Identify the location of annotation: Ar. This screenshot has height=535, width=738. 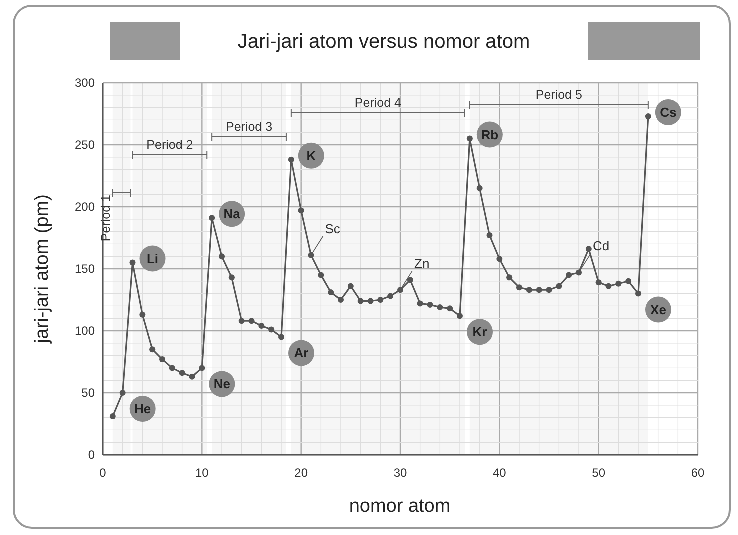
(301, 353).